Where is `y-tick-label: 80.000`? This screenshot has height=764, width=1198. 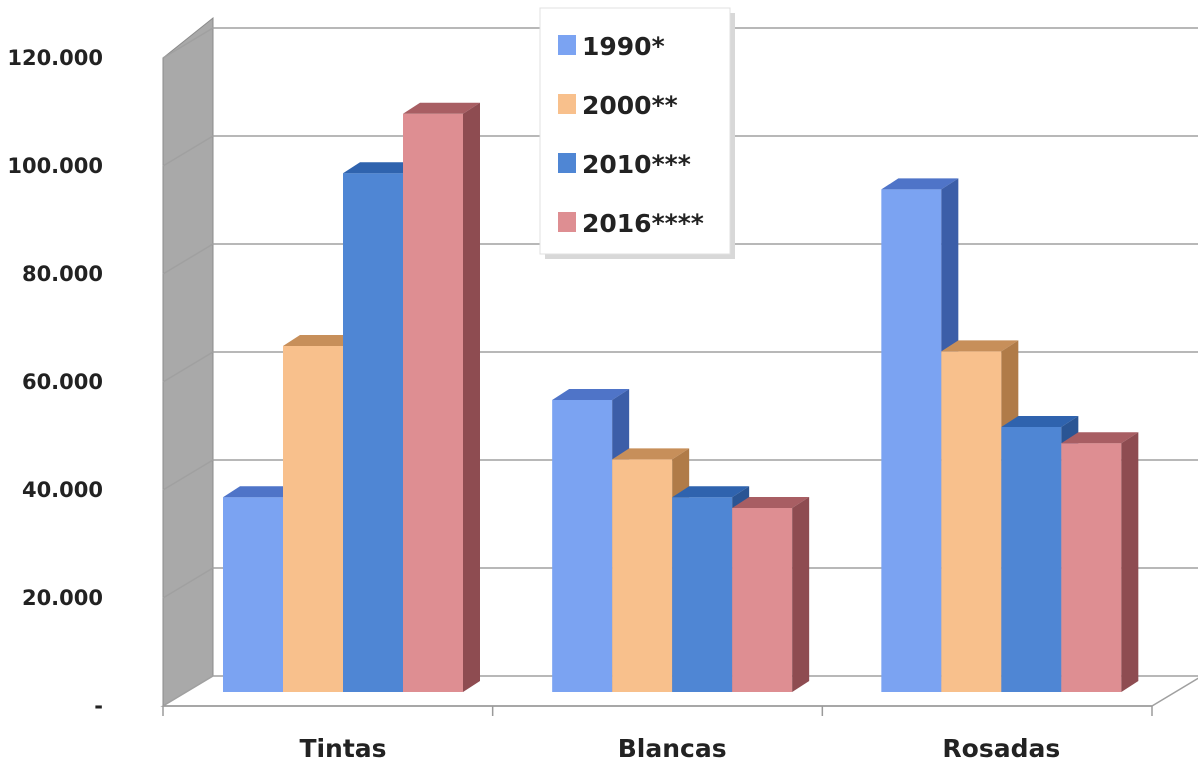 y-tick-label: 80.000 is located at coordinates (62, 274).